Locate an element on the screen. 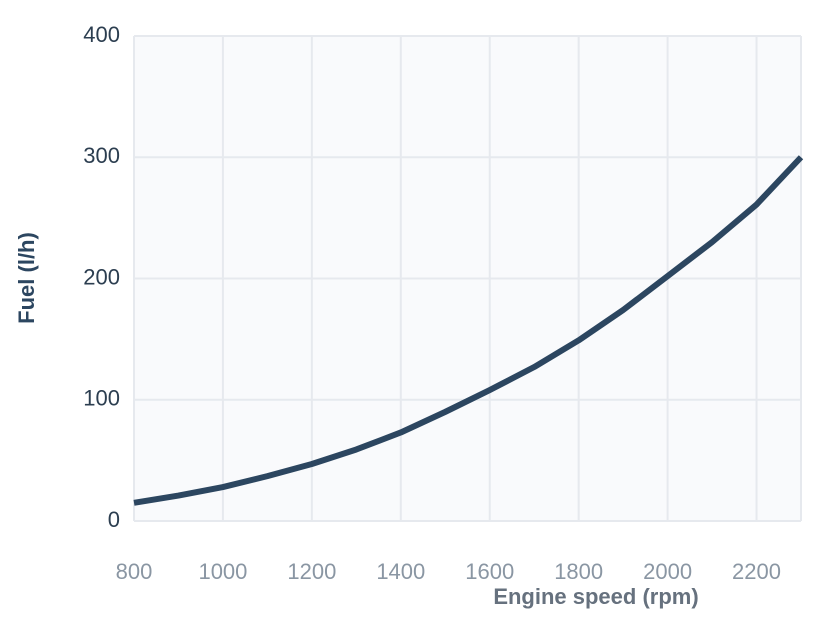 The width and height of the screenshot is (818, 620). y-axis-title: Fuel (l/h) is located at coordinates (26, 278).